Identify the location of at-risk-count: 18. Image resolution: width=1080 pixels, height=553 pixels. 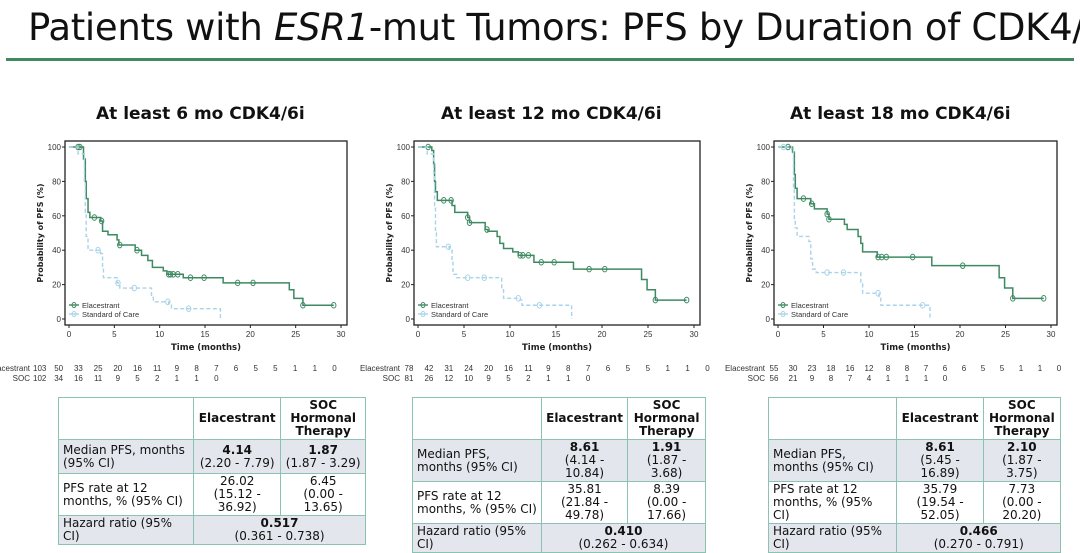
(831, 368).